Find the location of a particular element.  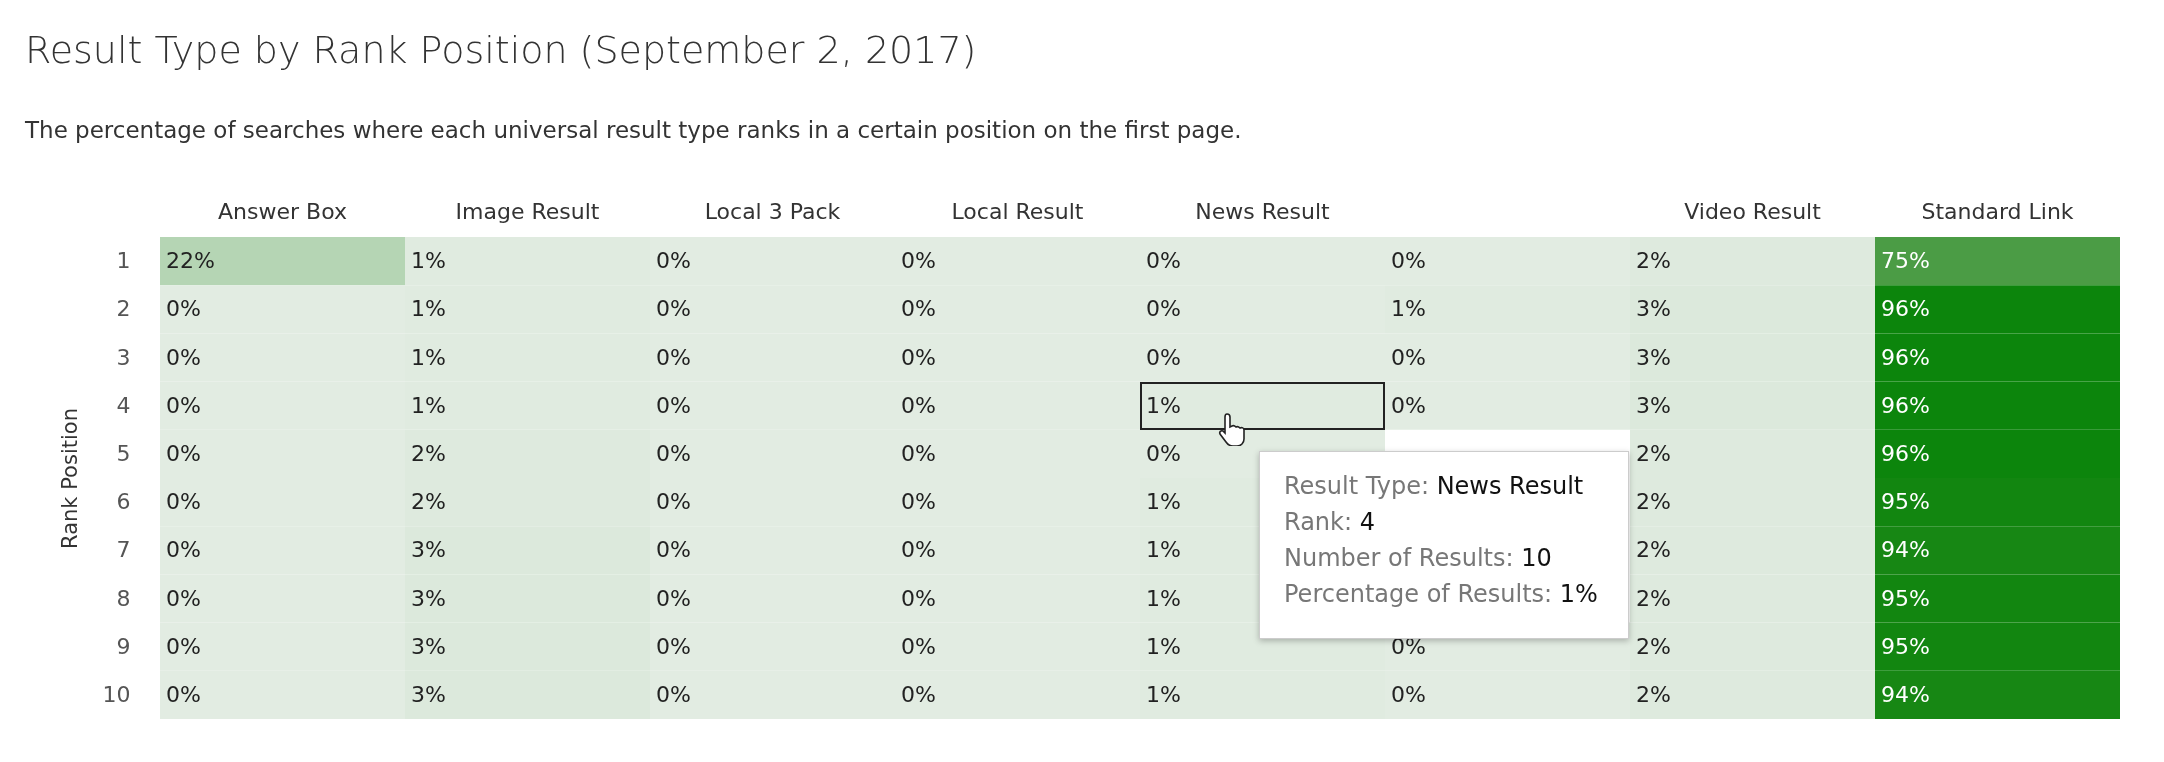

y-tick-label: 1 is located at coordinates (123, 261).